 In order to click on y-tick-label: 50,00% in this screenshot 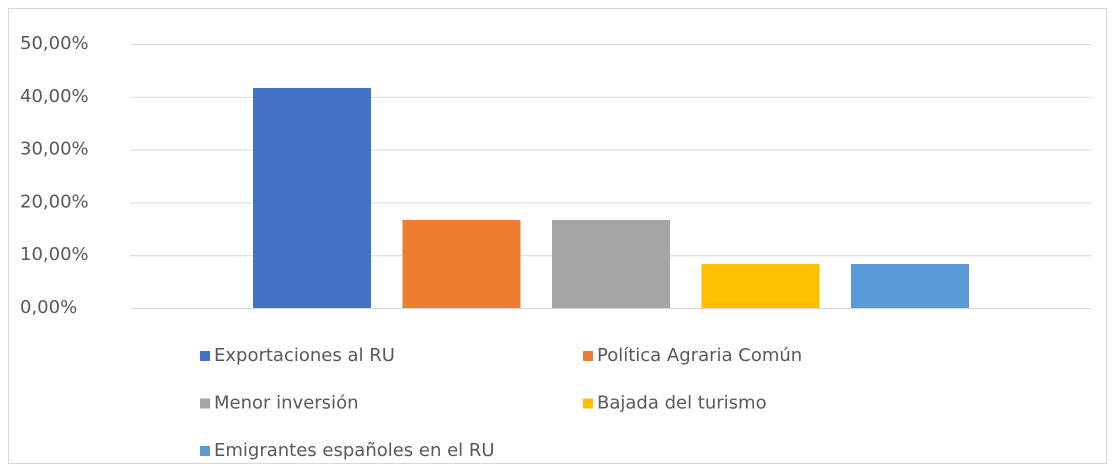, I will do `click(54, 43)`.